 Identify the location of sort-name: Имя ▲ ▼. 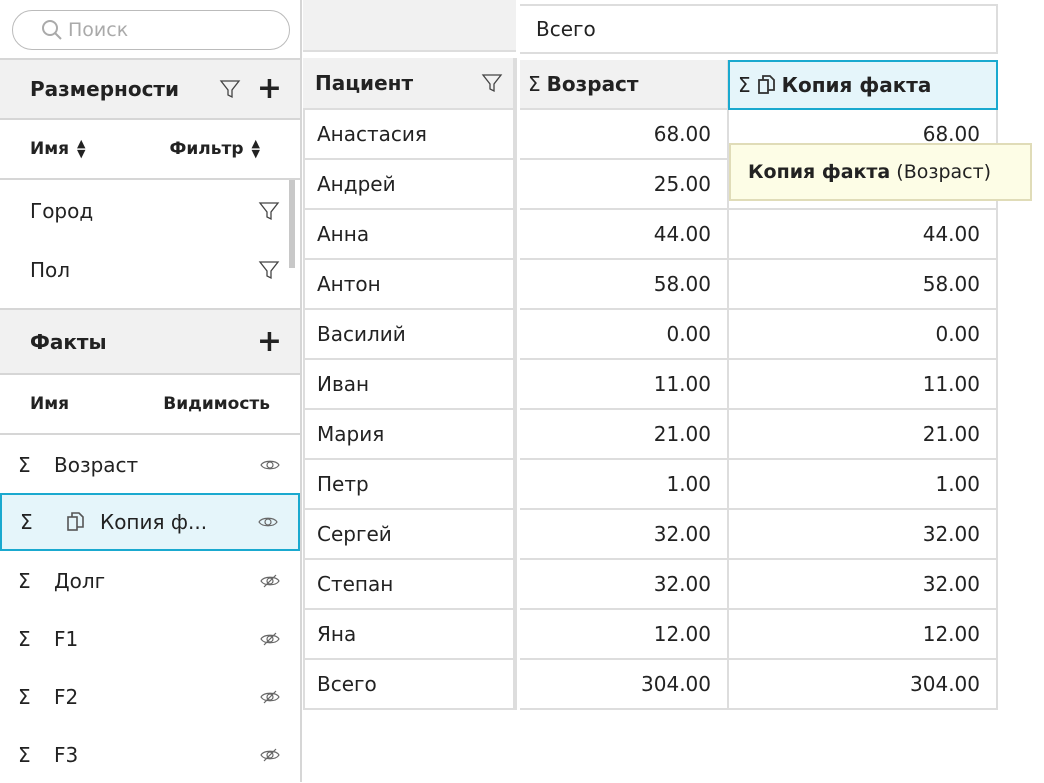
(58, 148).